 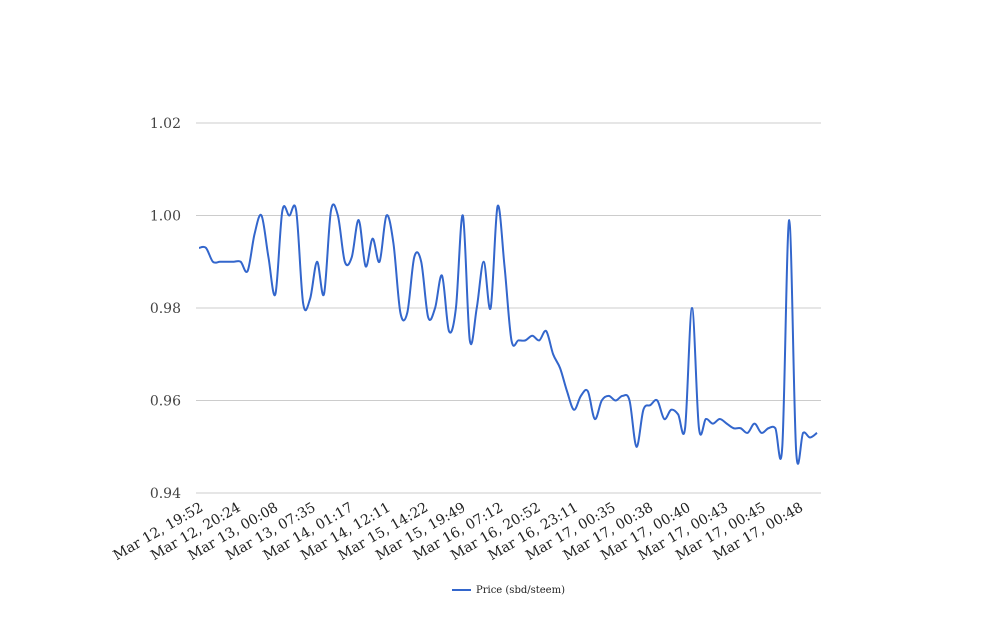 I want to click on legend: Price (sbd/steem), so click(x=508, y=590).